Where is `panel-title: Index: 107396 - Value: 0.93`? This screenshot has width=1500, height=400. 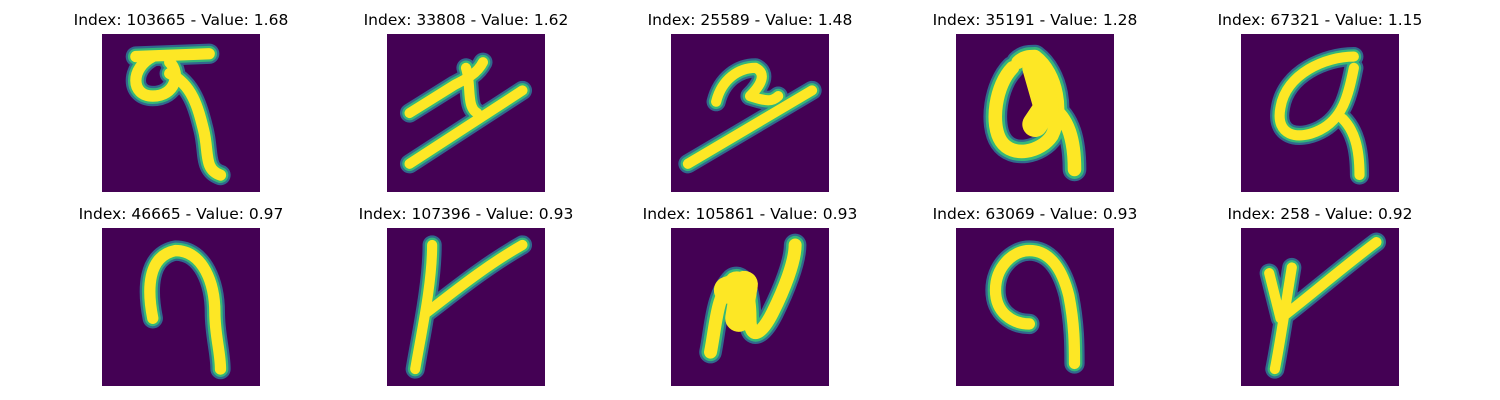 panel-title: Index: 107396 - Value: 0.93 is located at coordinates (466, 214).